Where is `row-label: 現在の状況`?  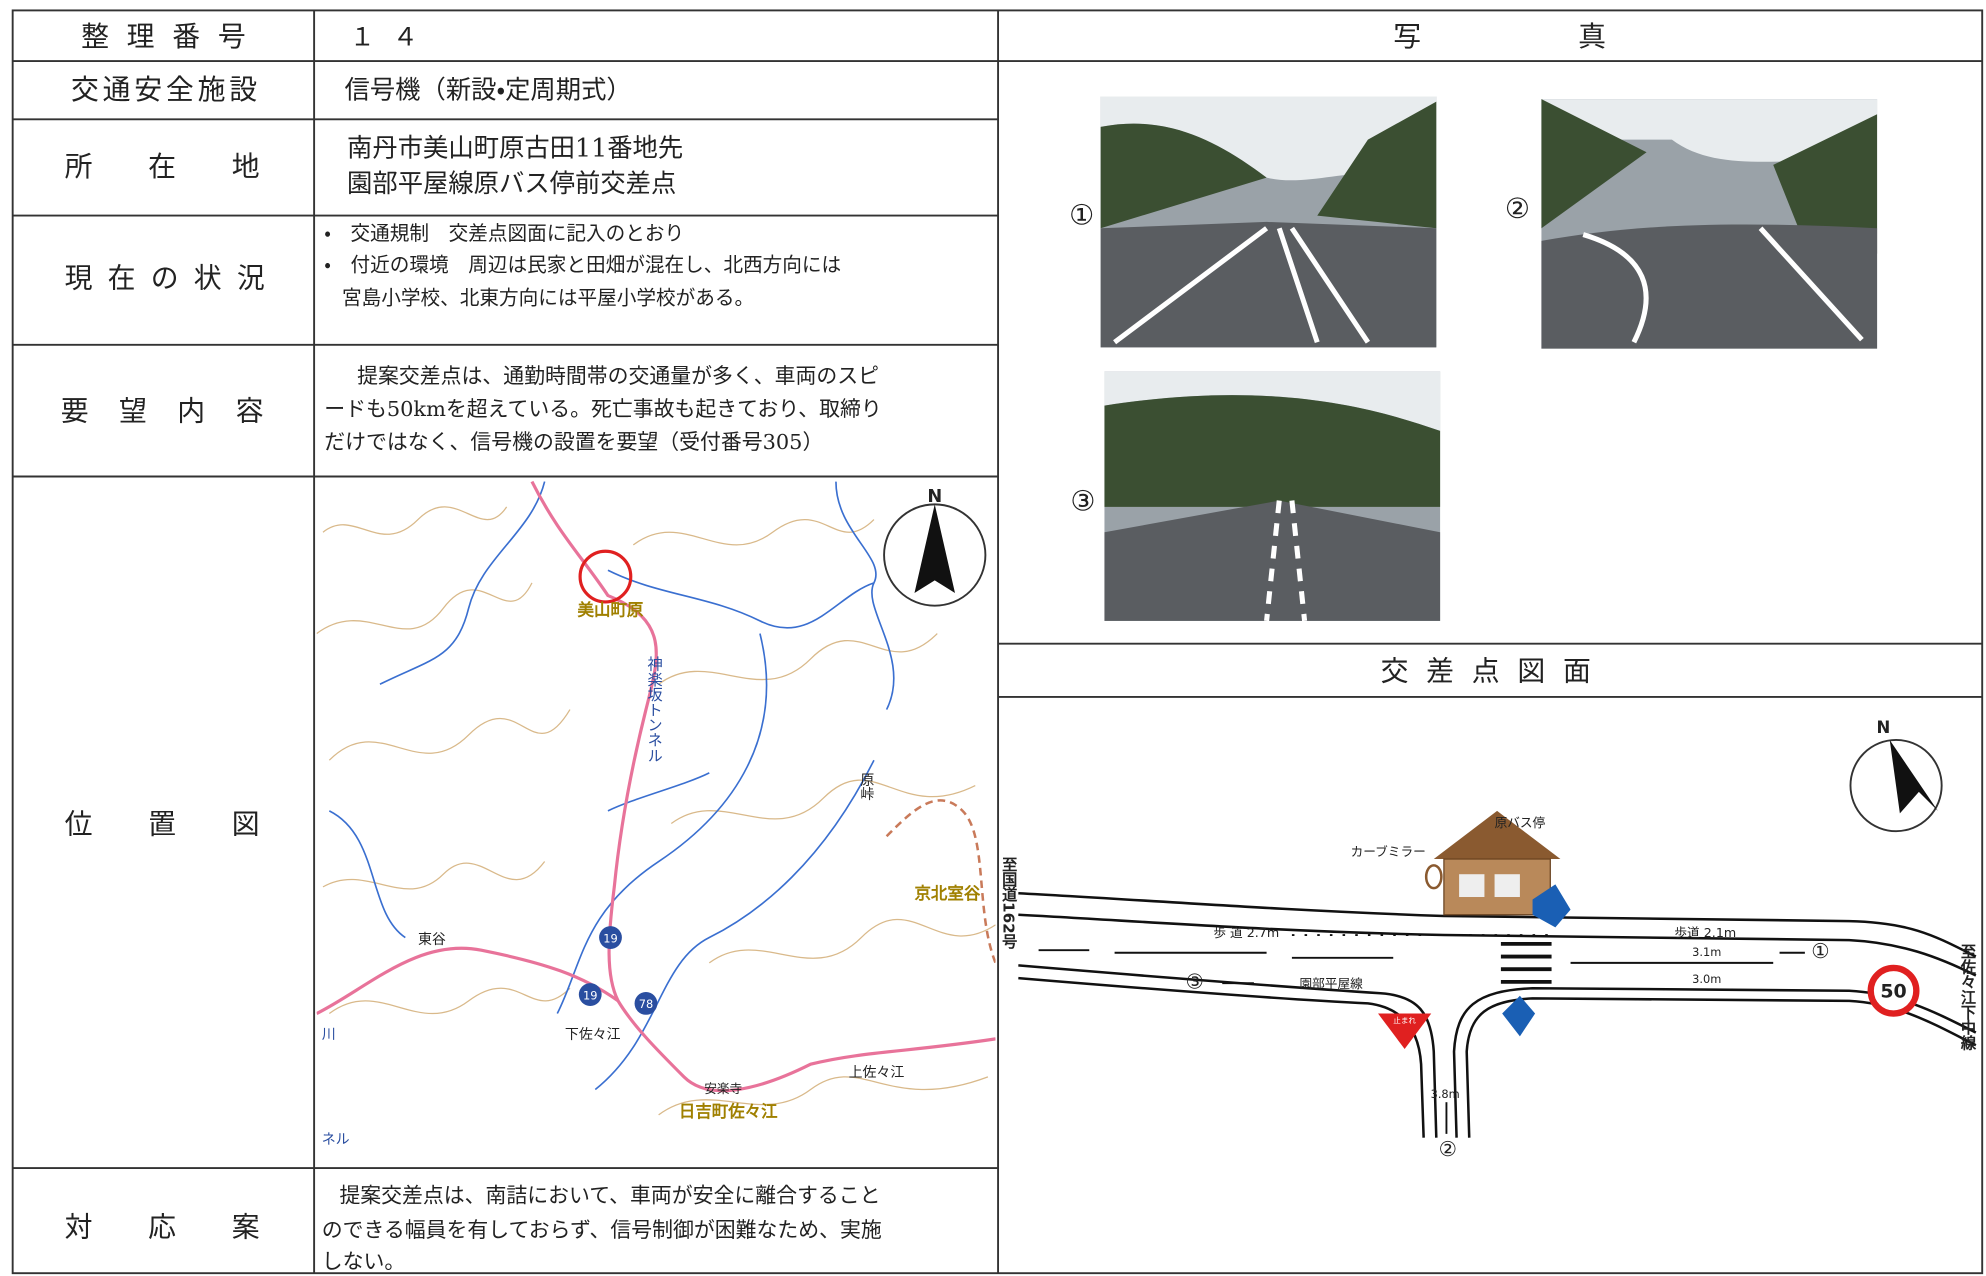
row-label: 現在の状況 is located at coordinates (172, 278).